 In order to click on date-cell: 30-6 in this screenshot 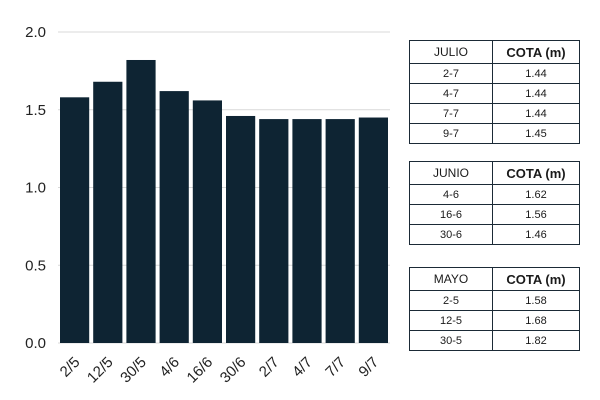, I will do `click(451, 234)`.